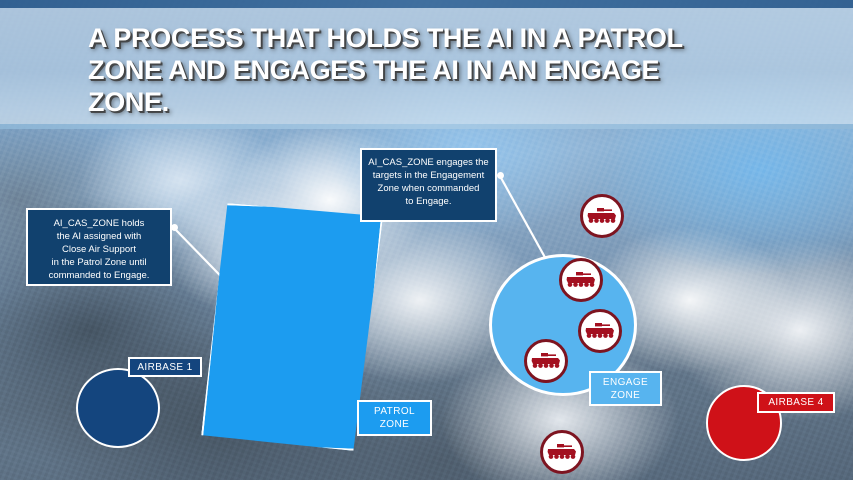 This screenshot has width=853, height=480. Describe the element at coordinates (625, 388) in the screenshot. I see `engage-zone-label: ENGAGE ZONE` at that location.